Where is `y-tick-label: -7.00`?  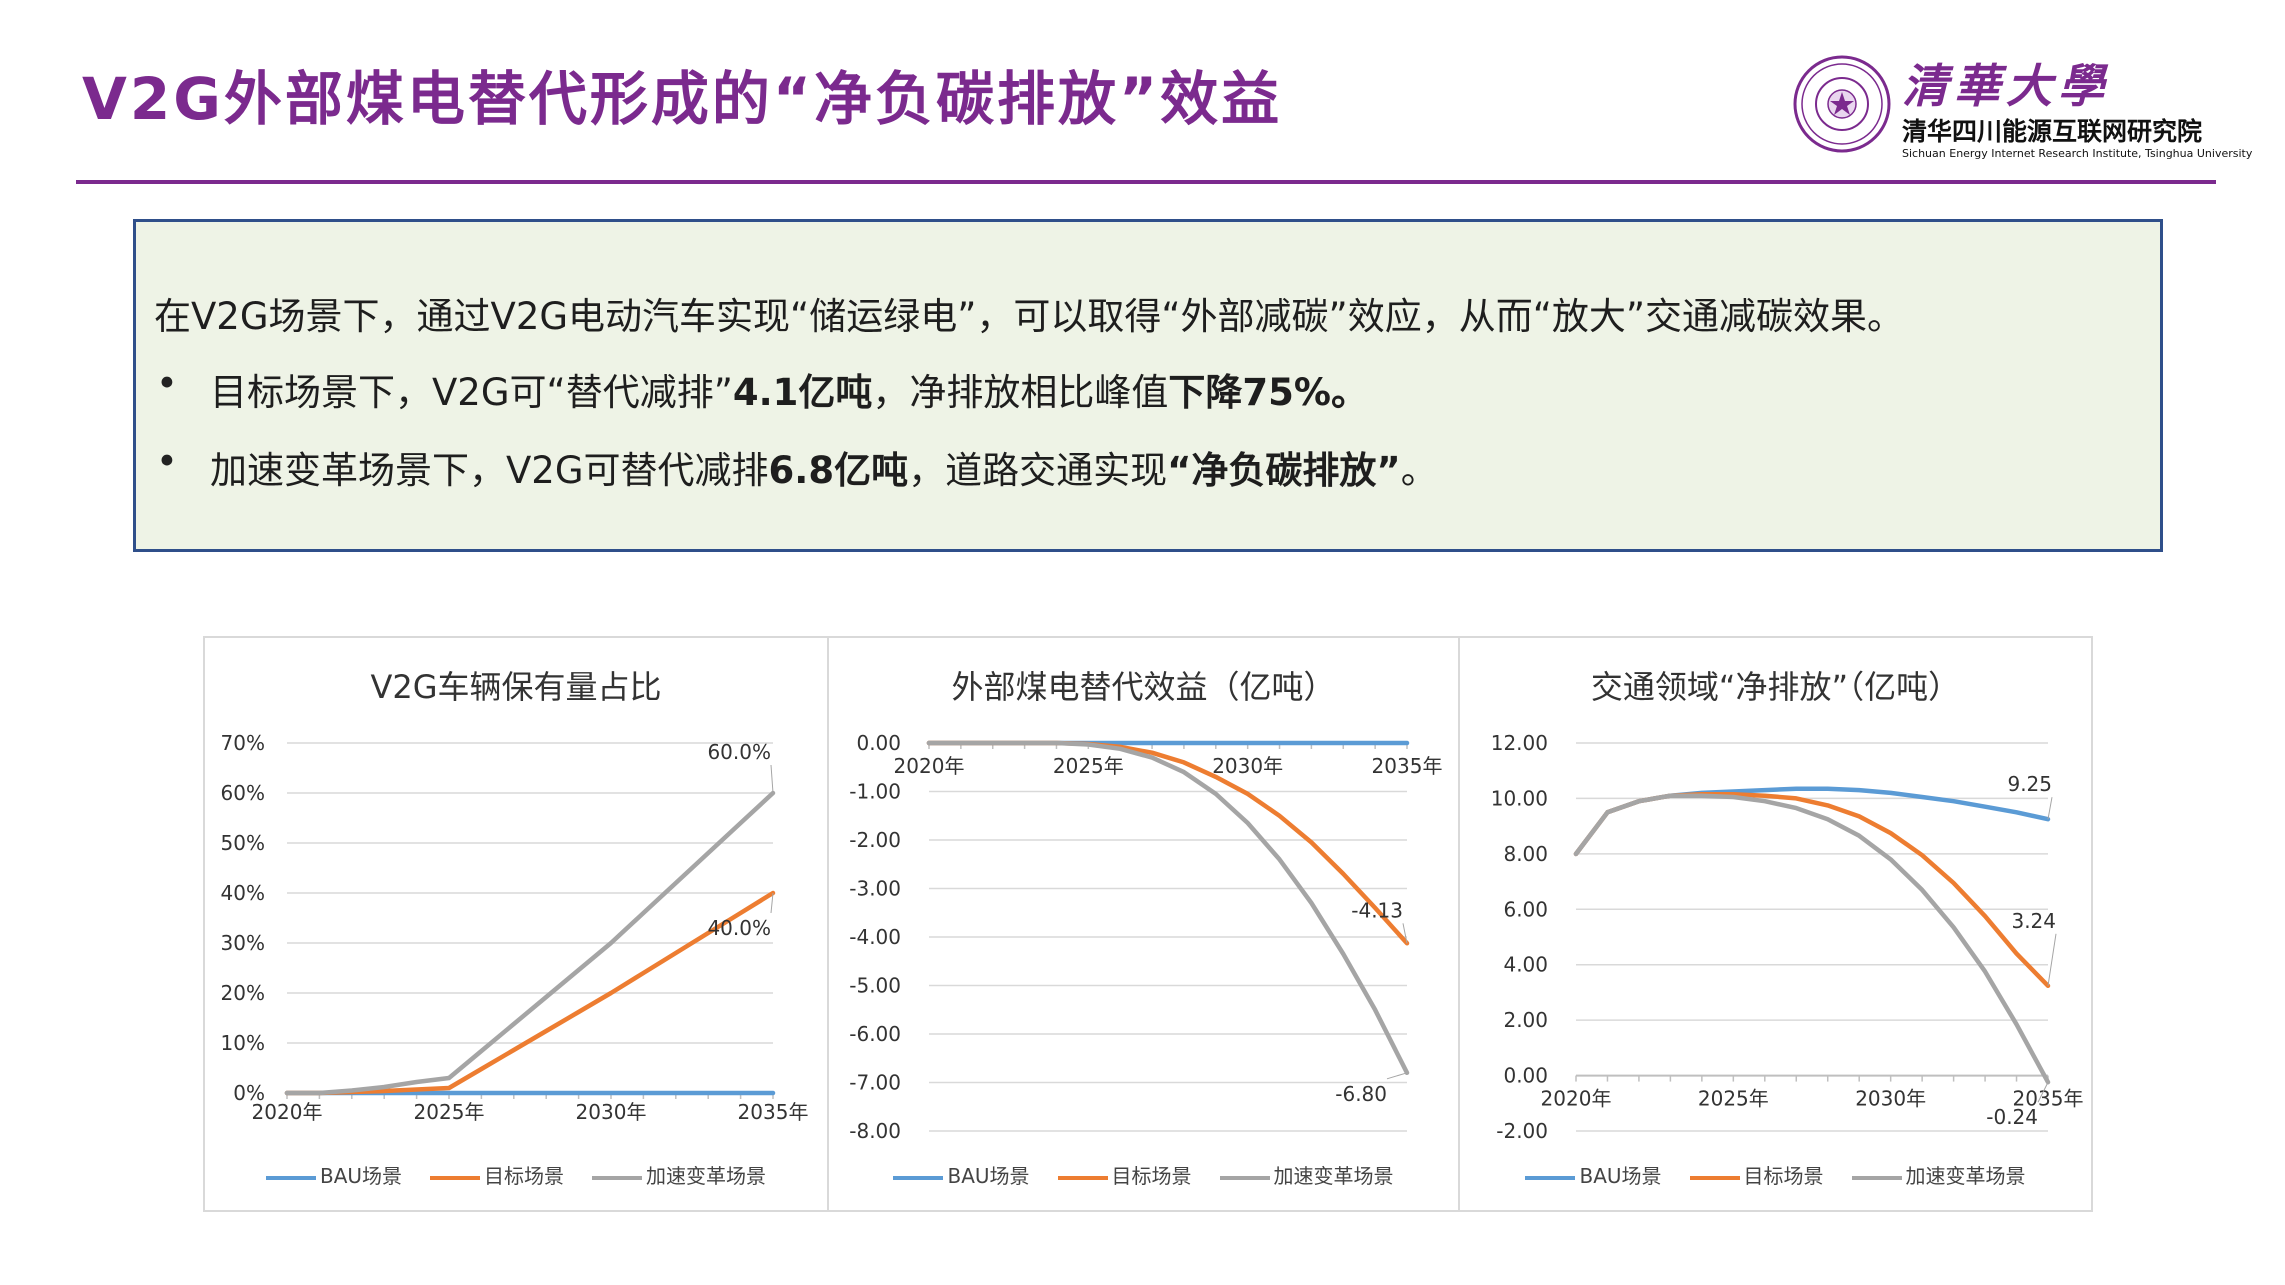
y-tick-label: -7.00 is located at coordinates (875, 1083).